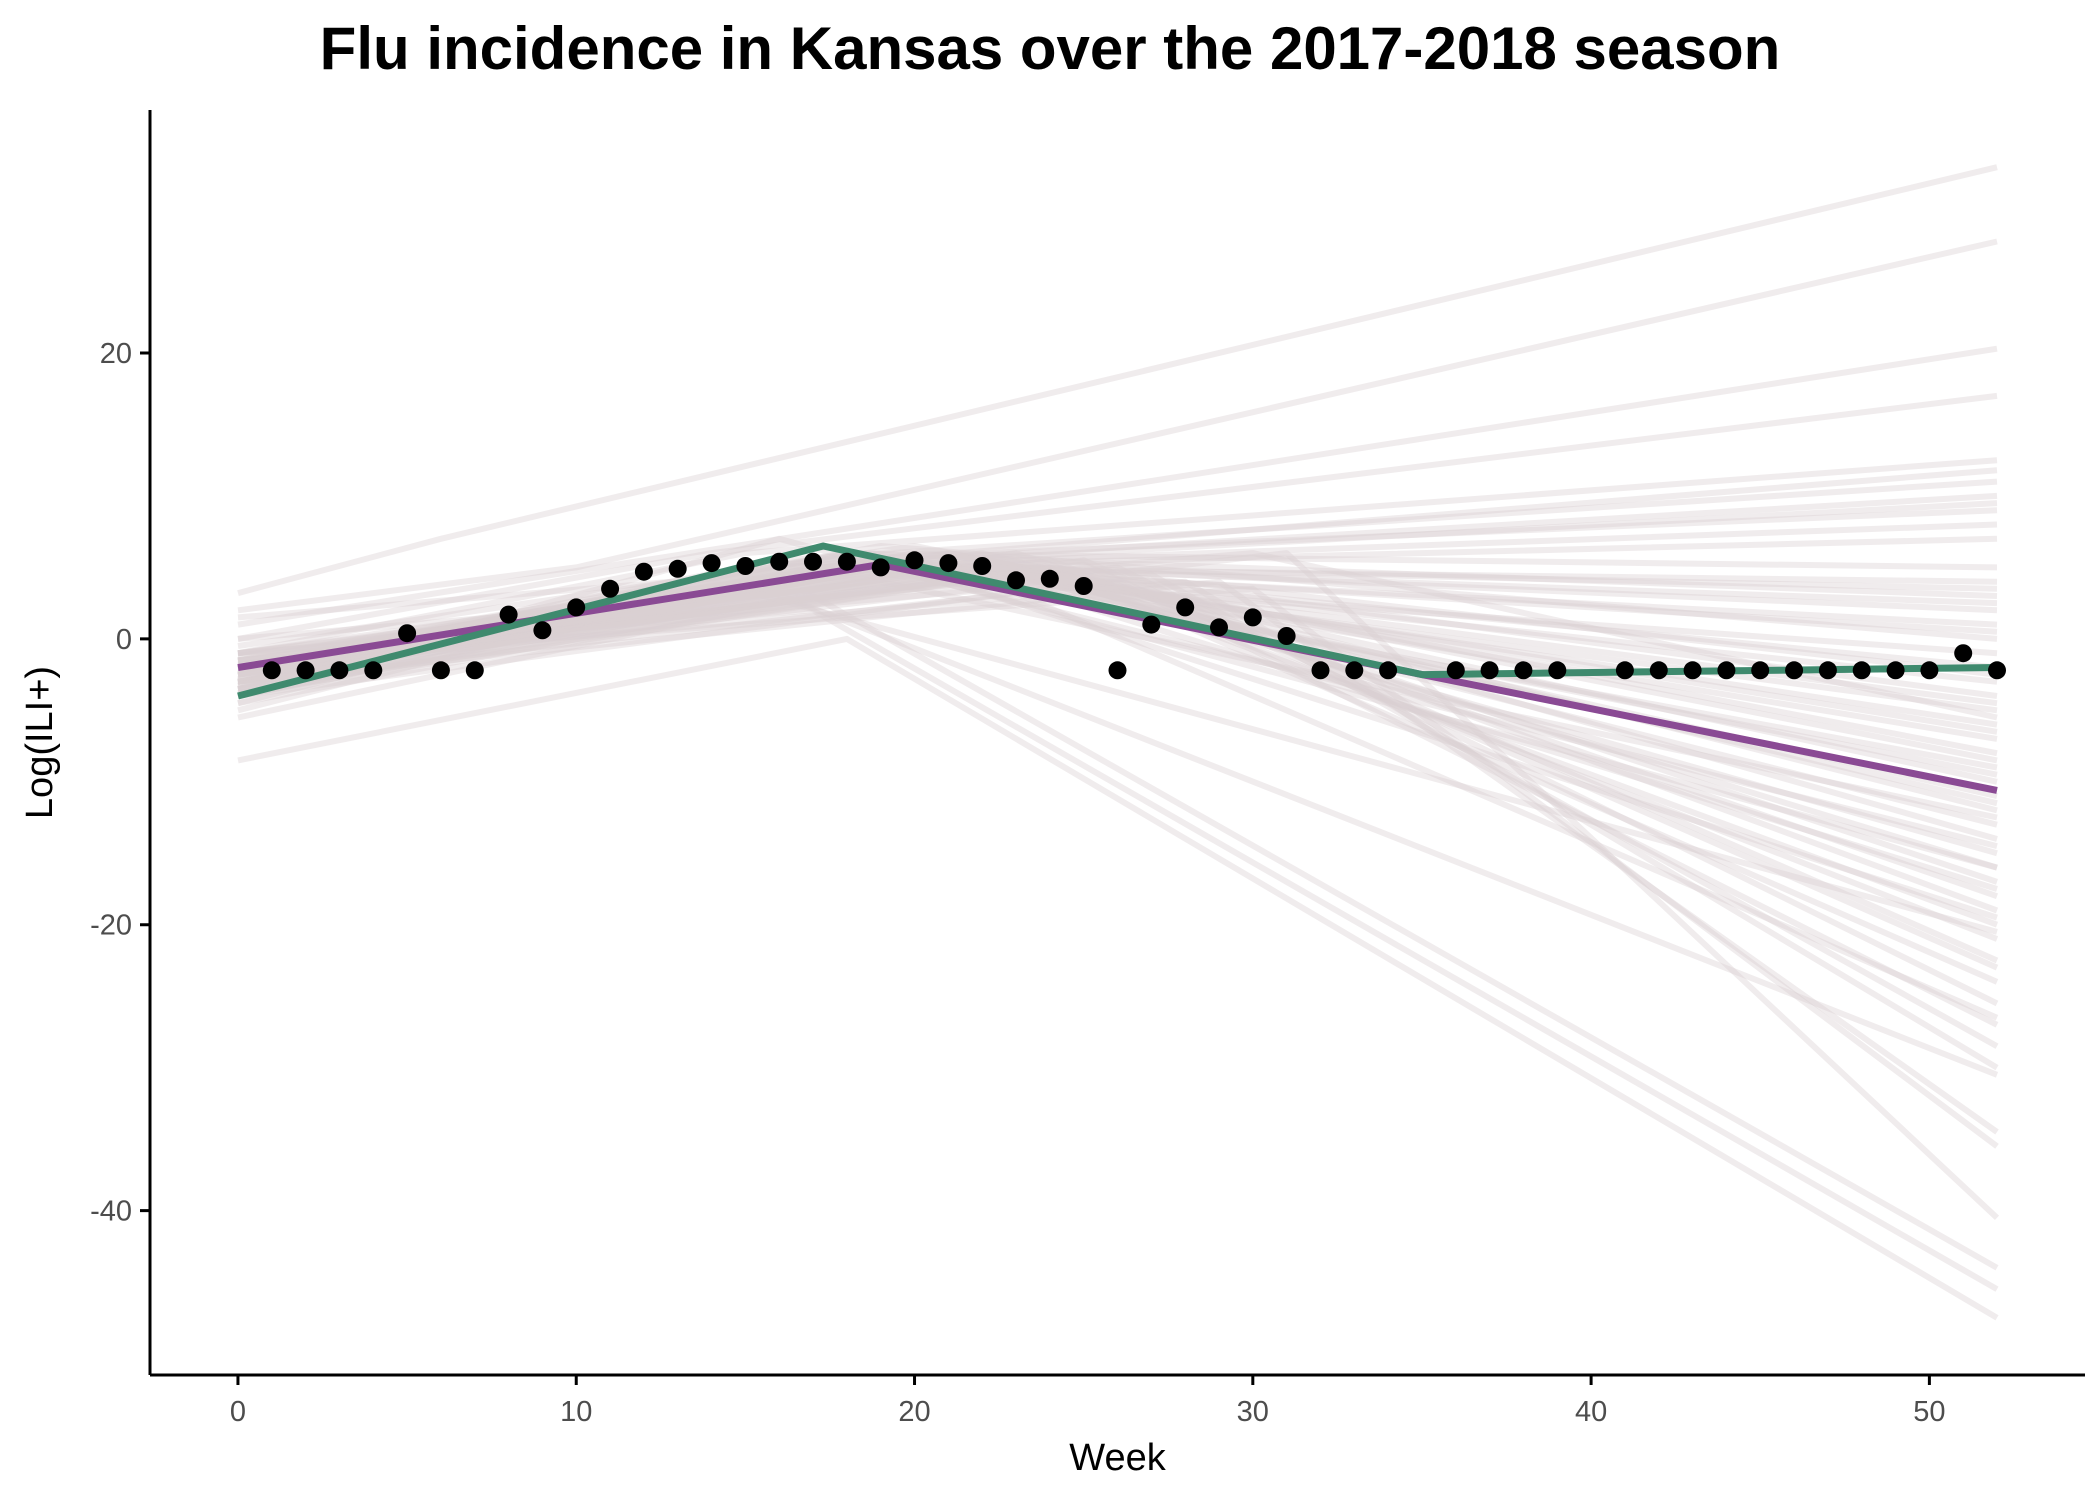 The image size is (2100, 1500). Describe the element at coordinates (1929, 1412) in the screenshot. I see `x-tick-label: 50` at that location.